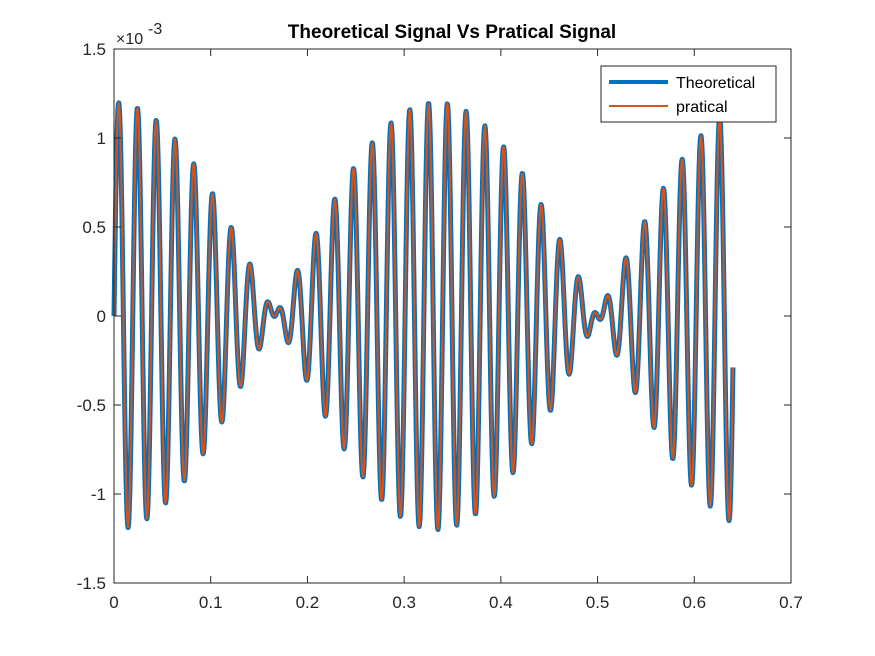  Describe the element at coordinates (101, 316) in the screenshot. I see `y-tick-label: 0` at that location.